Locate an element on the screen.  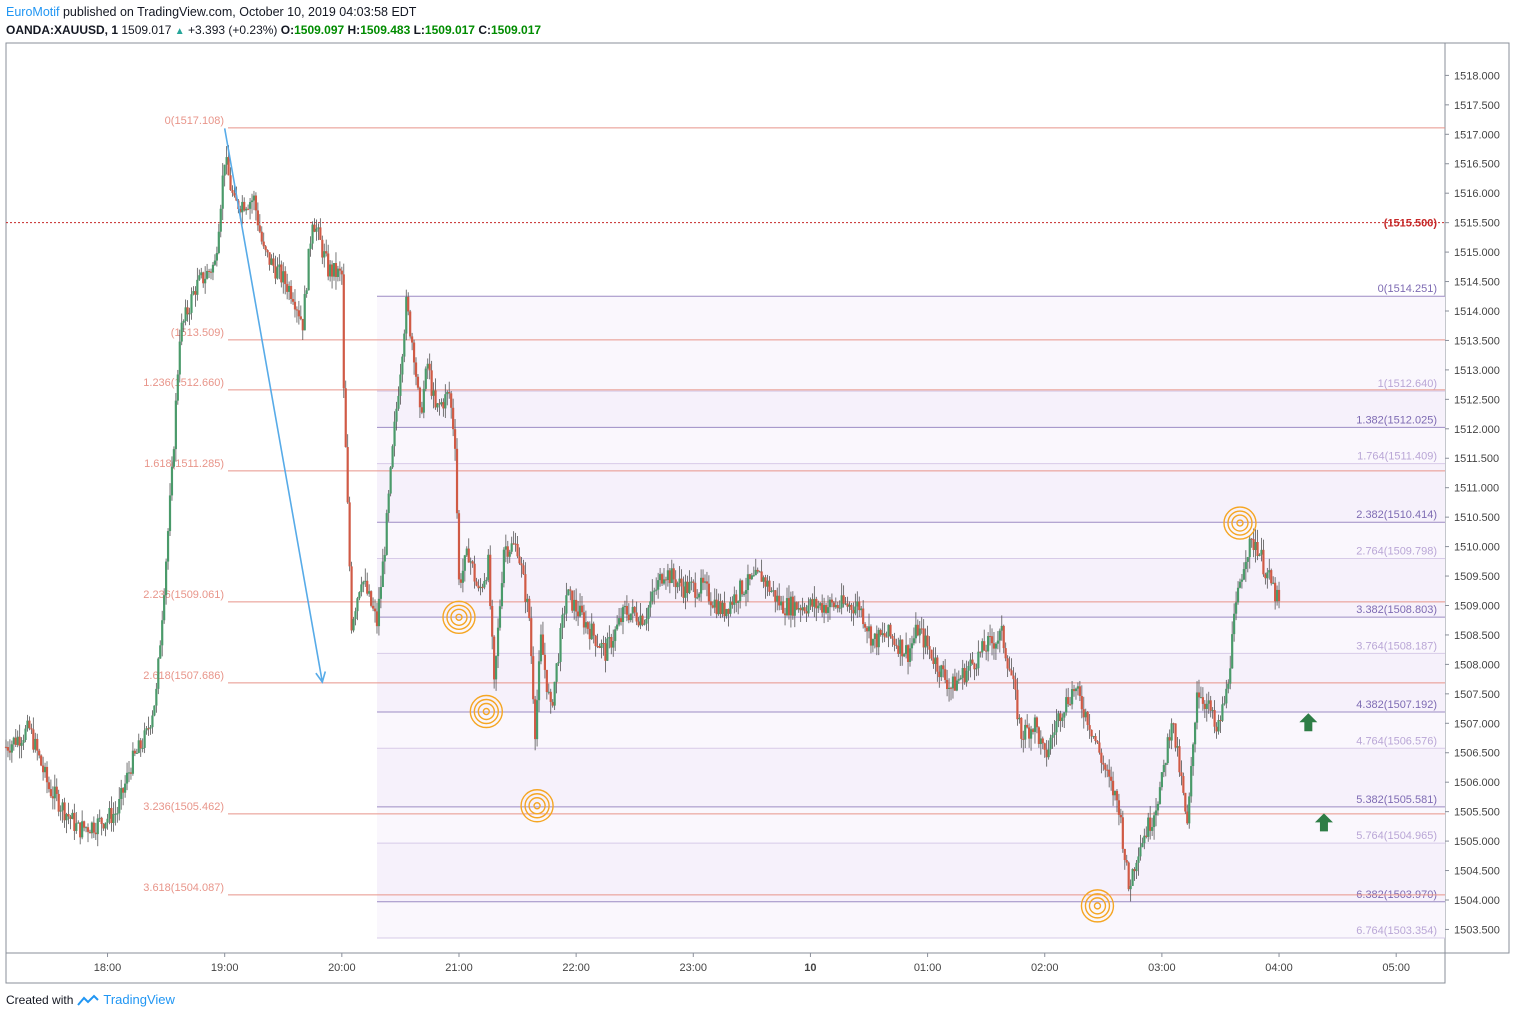
y-tick-label: 1509.000 is located at coordinates (1477, 606).